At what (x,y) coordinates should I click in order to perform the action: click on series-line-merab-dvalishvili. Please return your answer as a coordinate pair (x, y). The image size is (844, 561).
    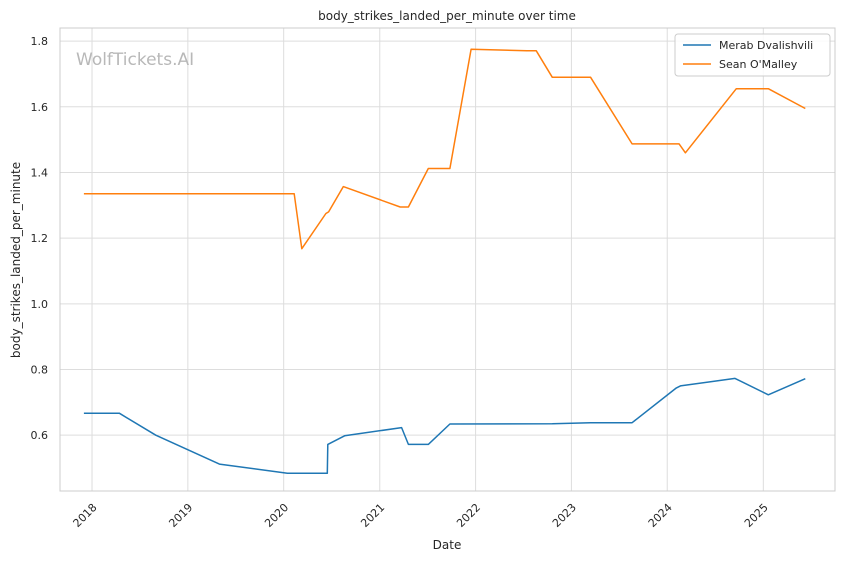
    Looking at the image, I should click on (444, 426).